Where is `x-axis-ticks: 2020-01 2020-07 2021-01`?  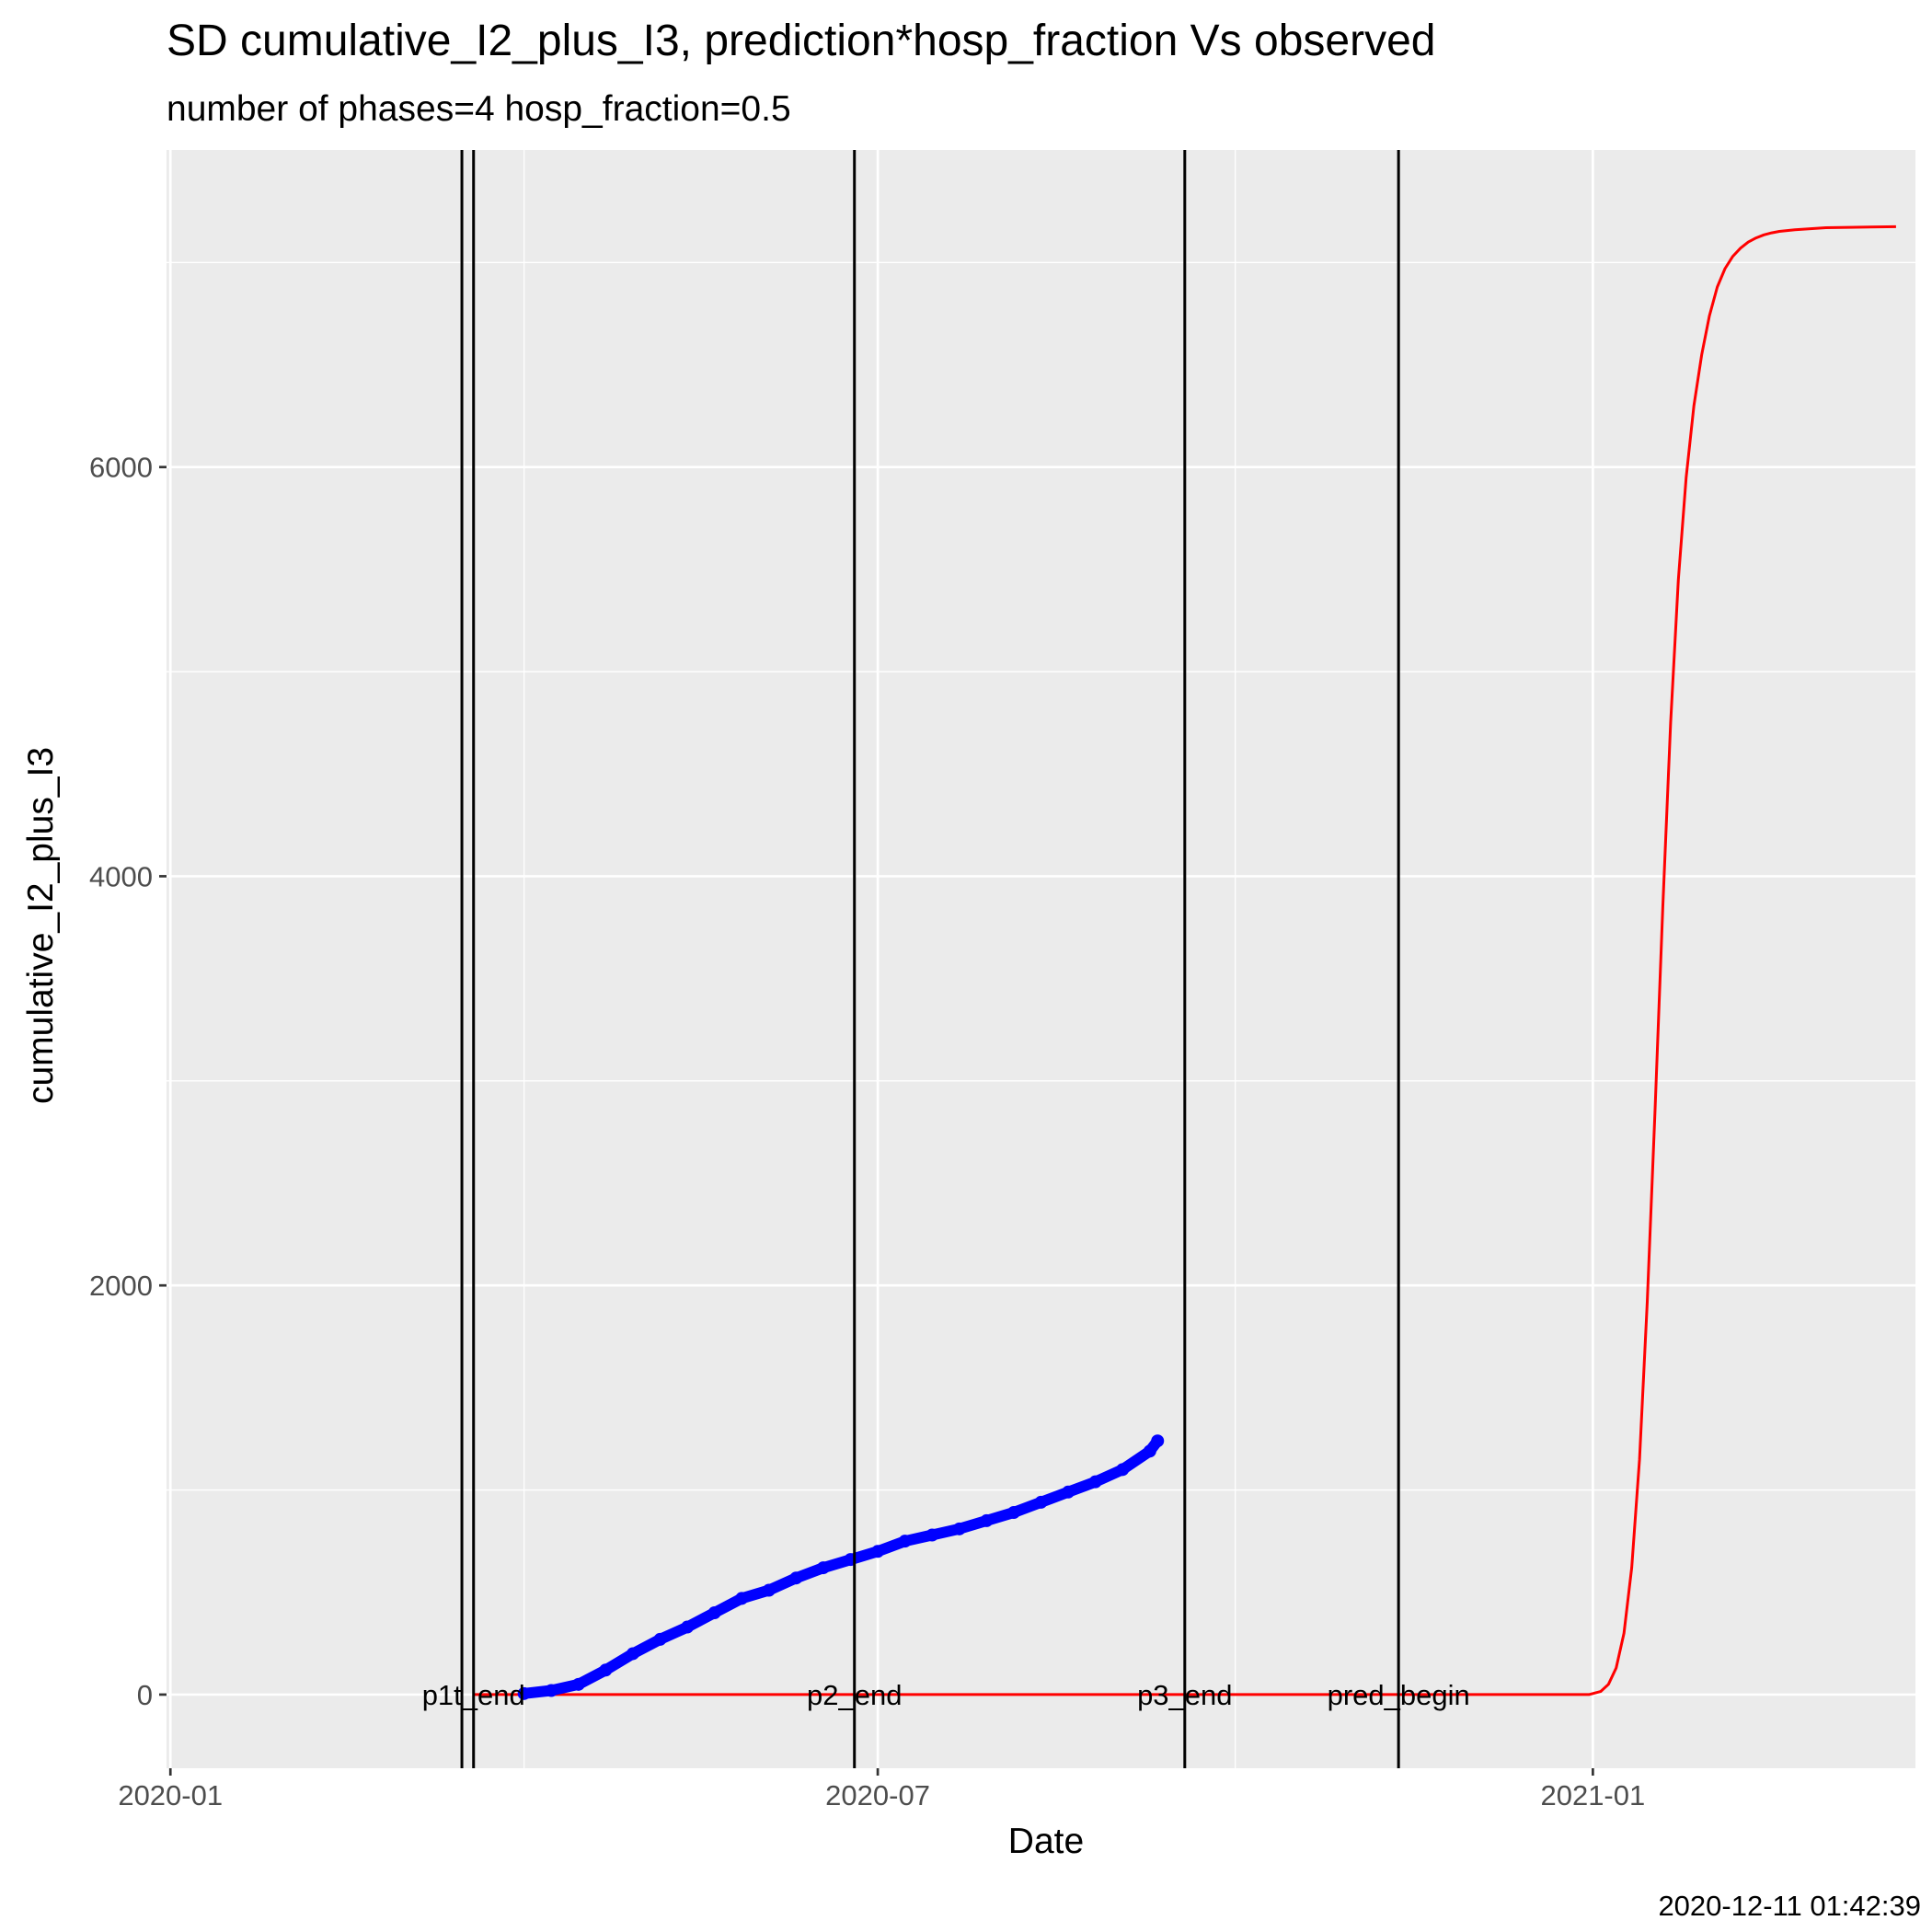
x-axis-ticks: 2020-01 2020-07 2021-01 is located at coordinates (881, 1789).